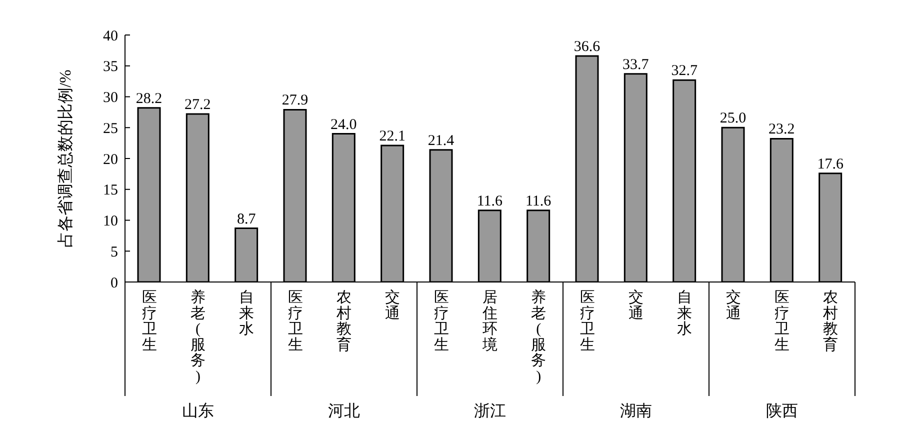 The height and width of the screenshot is (440, 905). Describe the element at coordinates (110, 36) in the screenshot. I see `y-tick-label: 40` at that location.